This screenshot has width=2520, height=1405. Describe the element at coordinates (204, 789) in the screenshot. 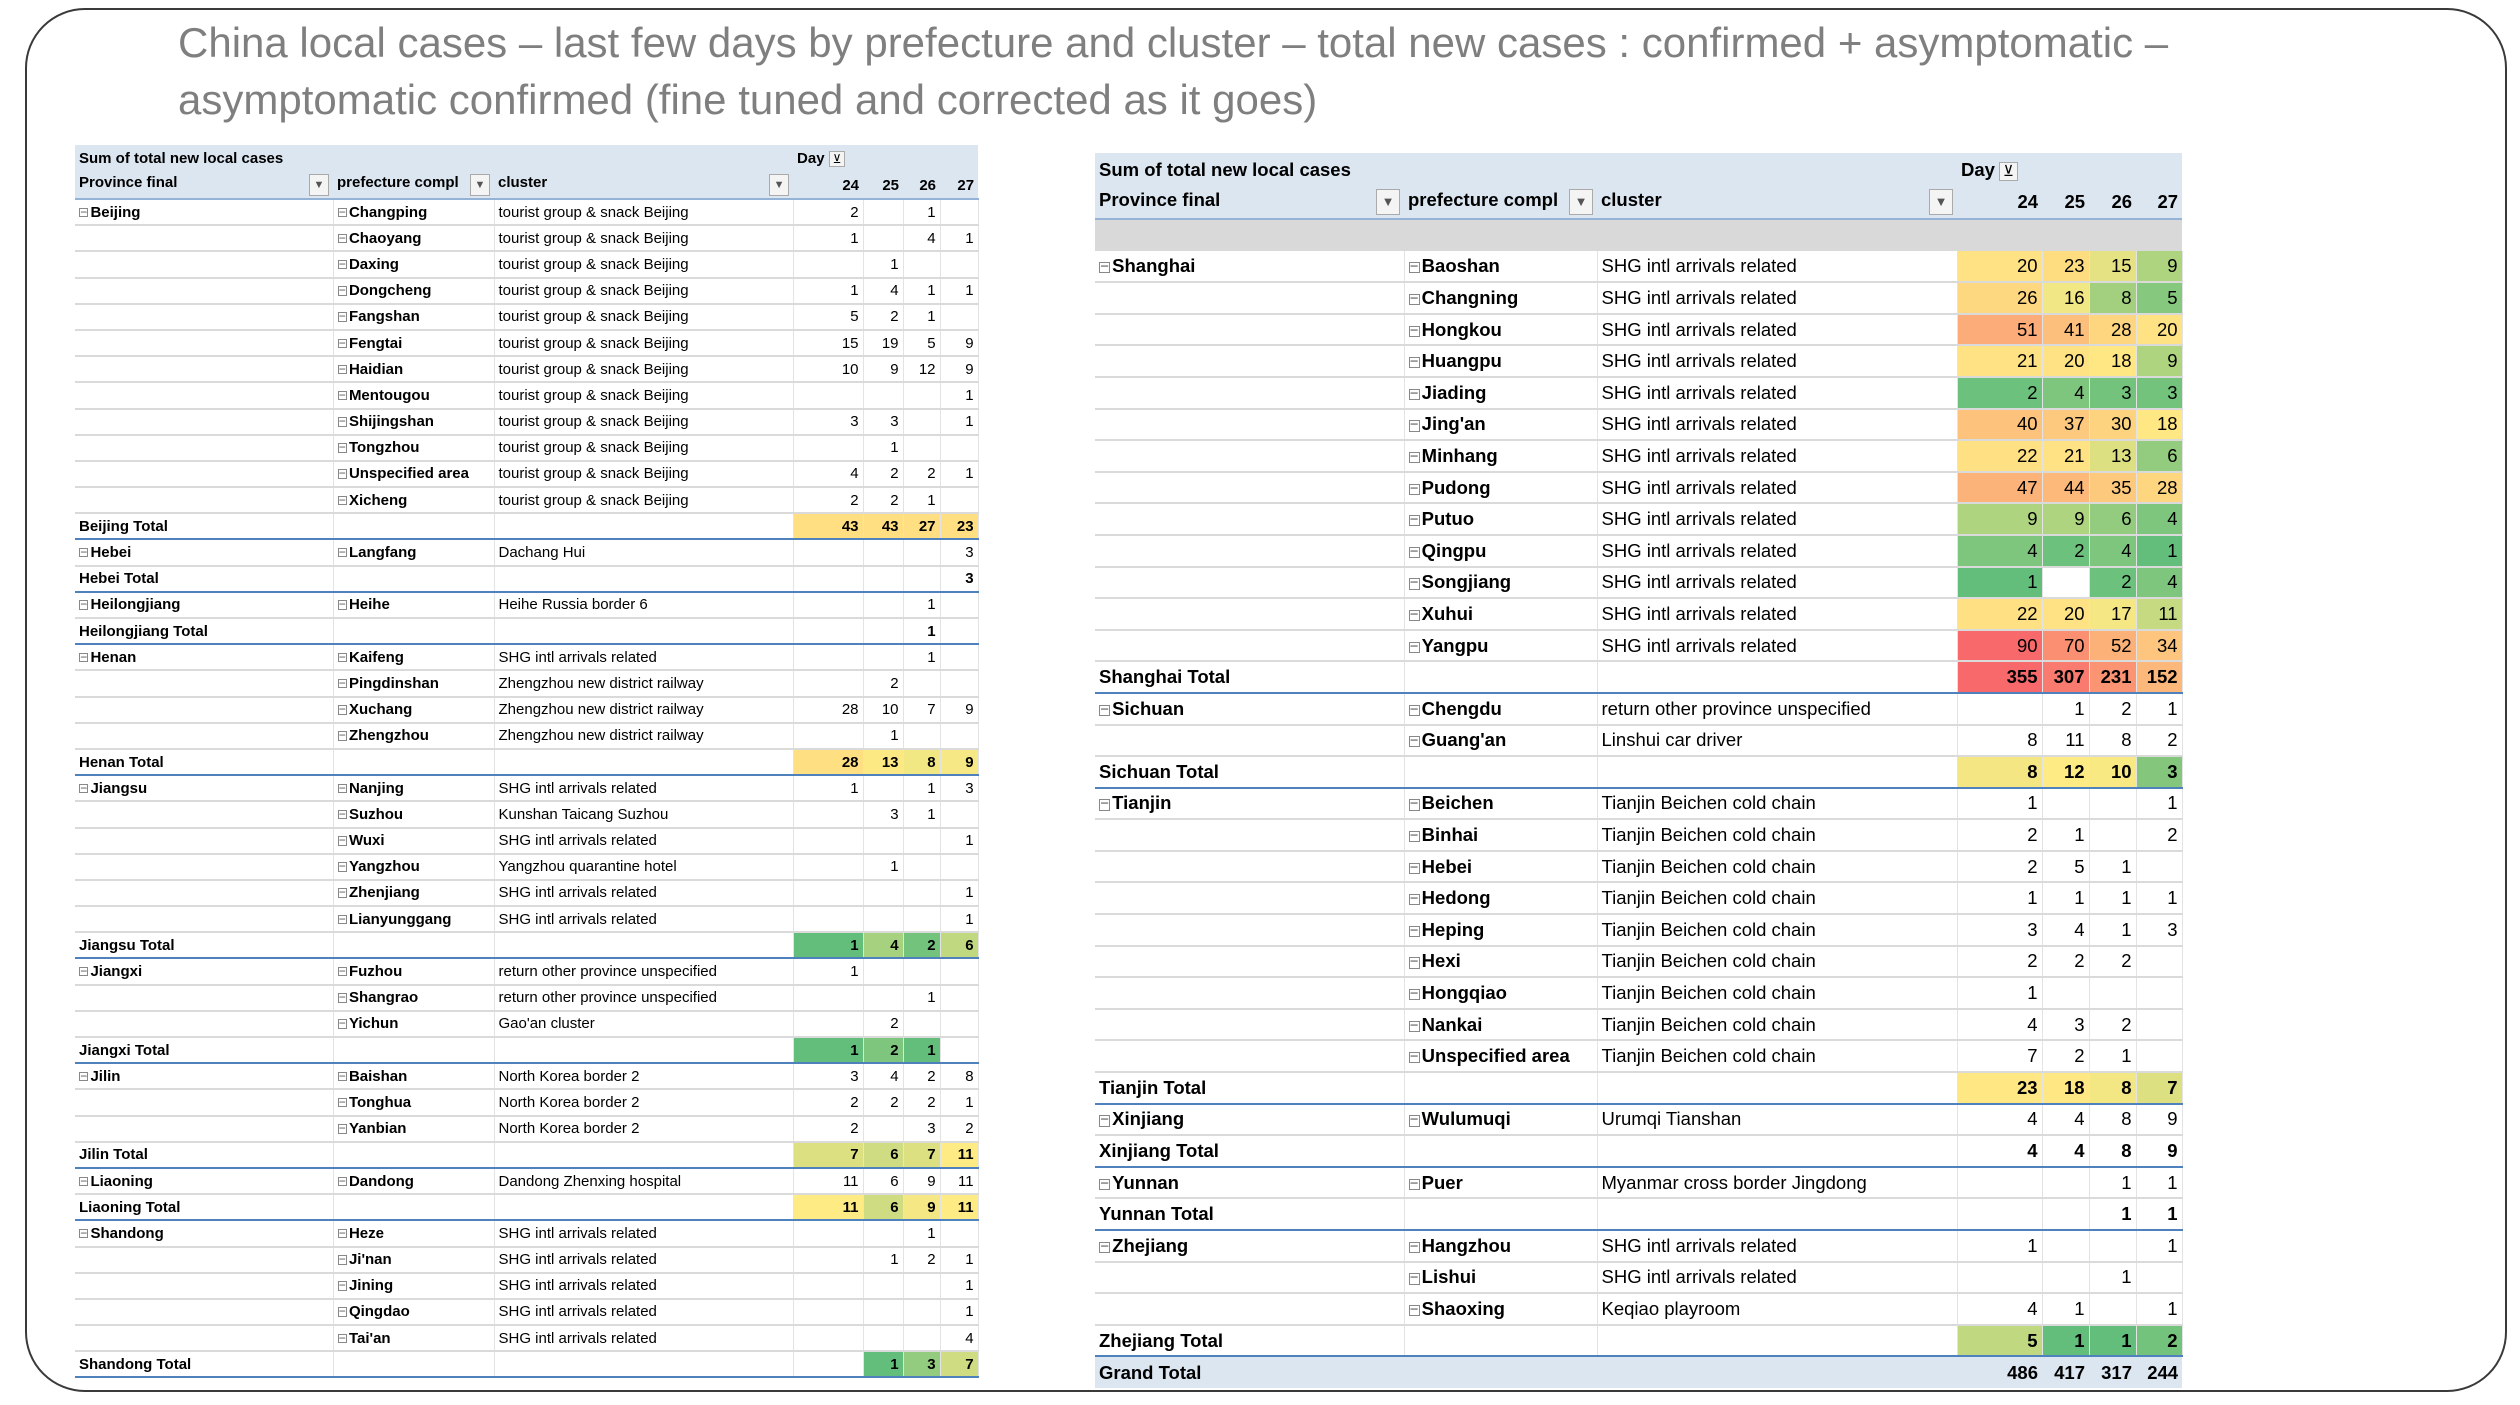

I see `province-cell: − Jiangsu` at that location.